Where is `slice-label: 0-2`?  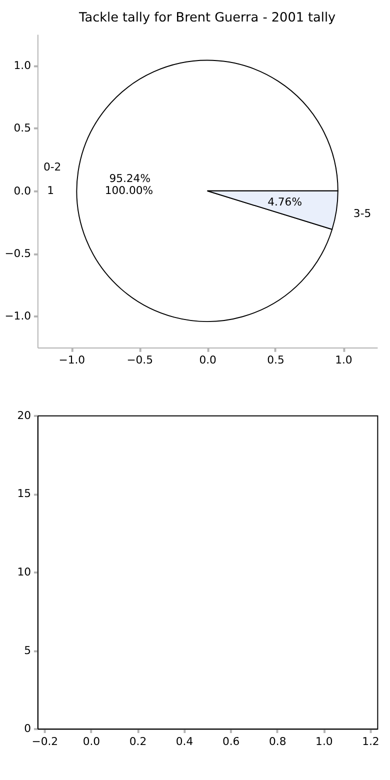
slice-label: 0-2 is located at coordinates (53, 167).